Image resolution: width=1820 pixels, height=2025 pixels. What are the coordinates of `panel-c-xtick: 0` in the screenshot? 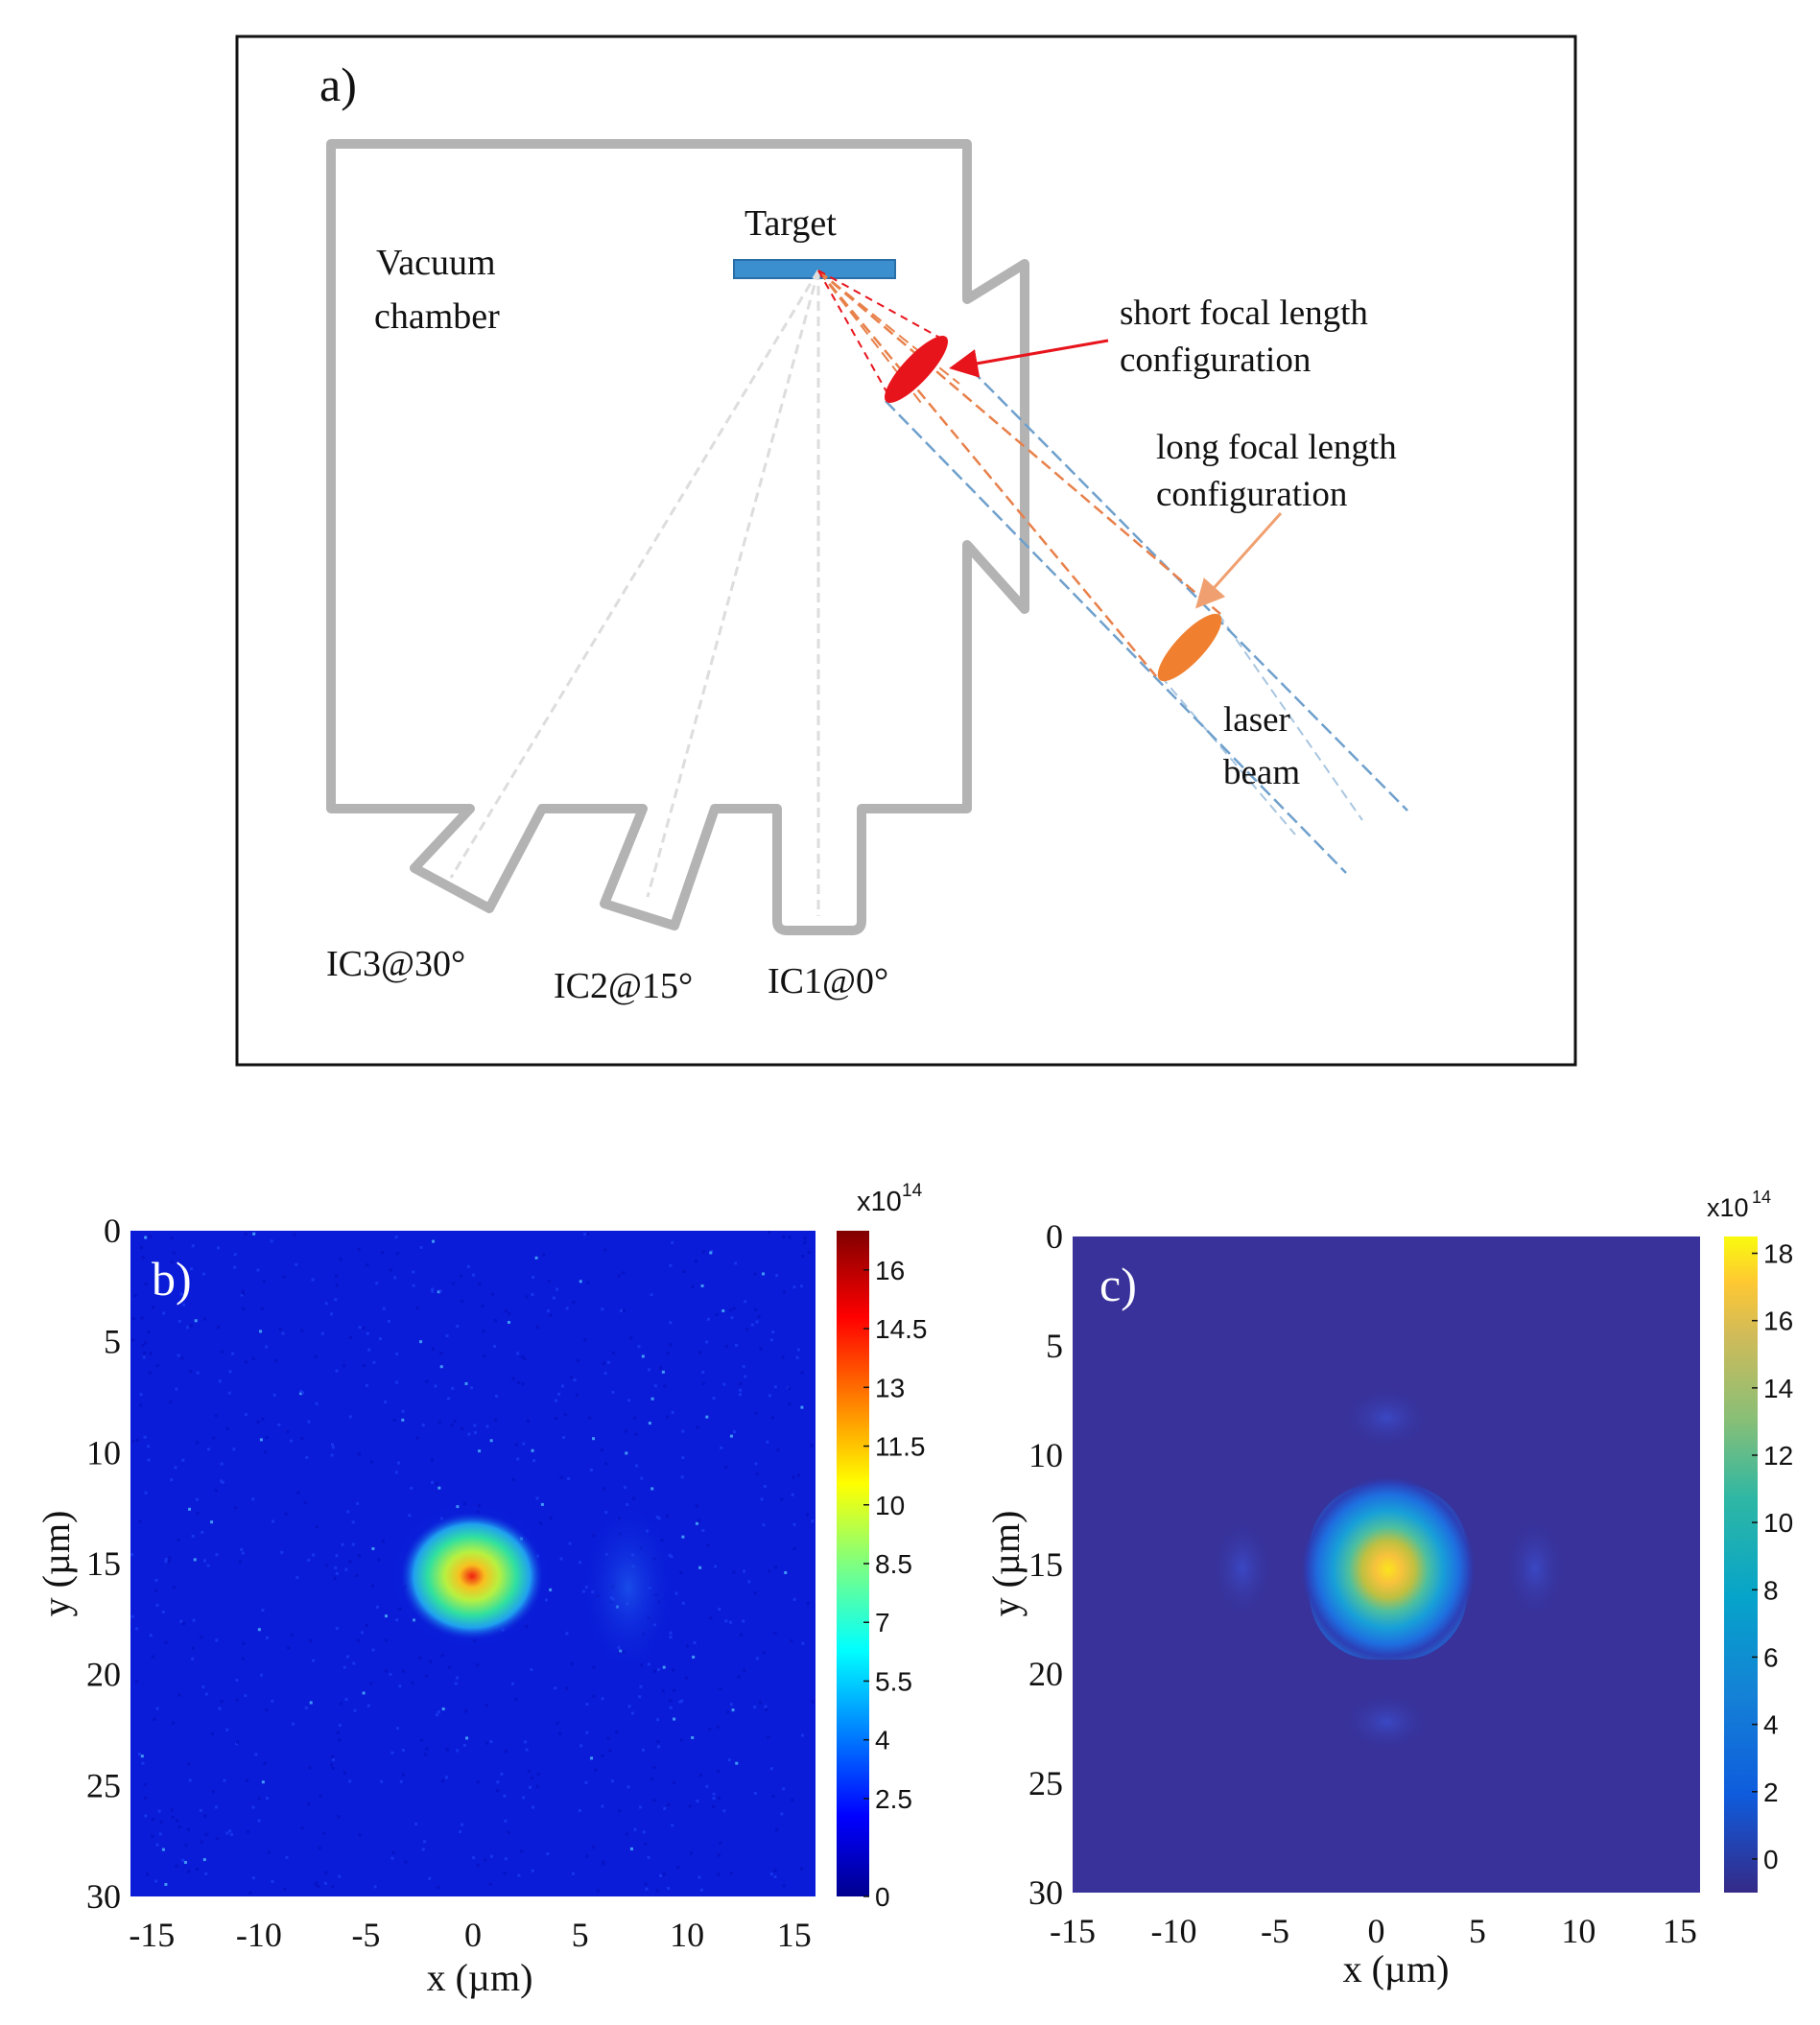 It's located at (1376, 1931).